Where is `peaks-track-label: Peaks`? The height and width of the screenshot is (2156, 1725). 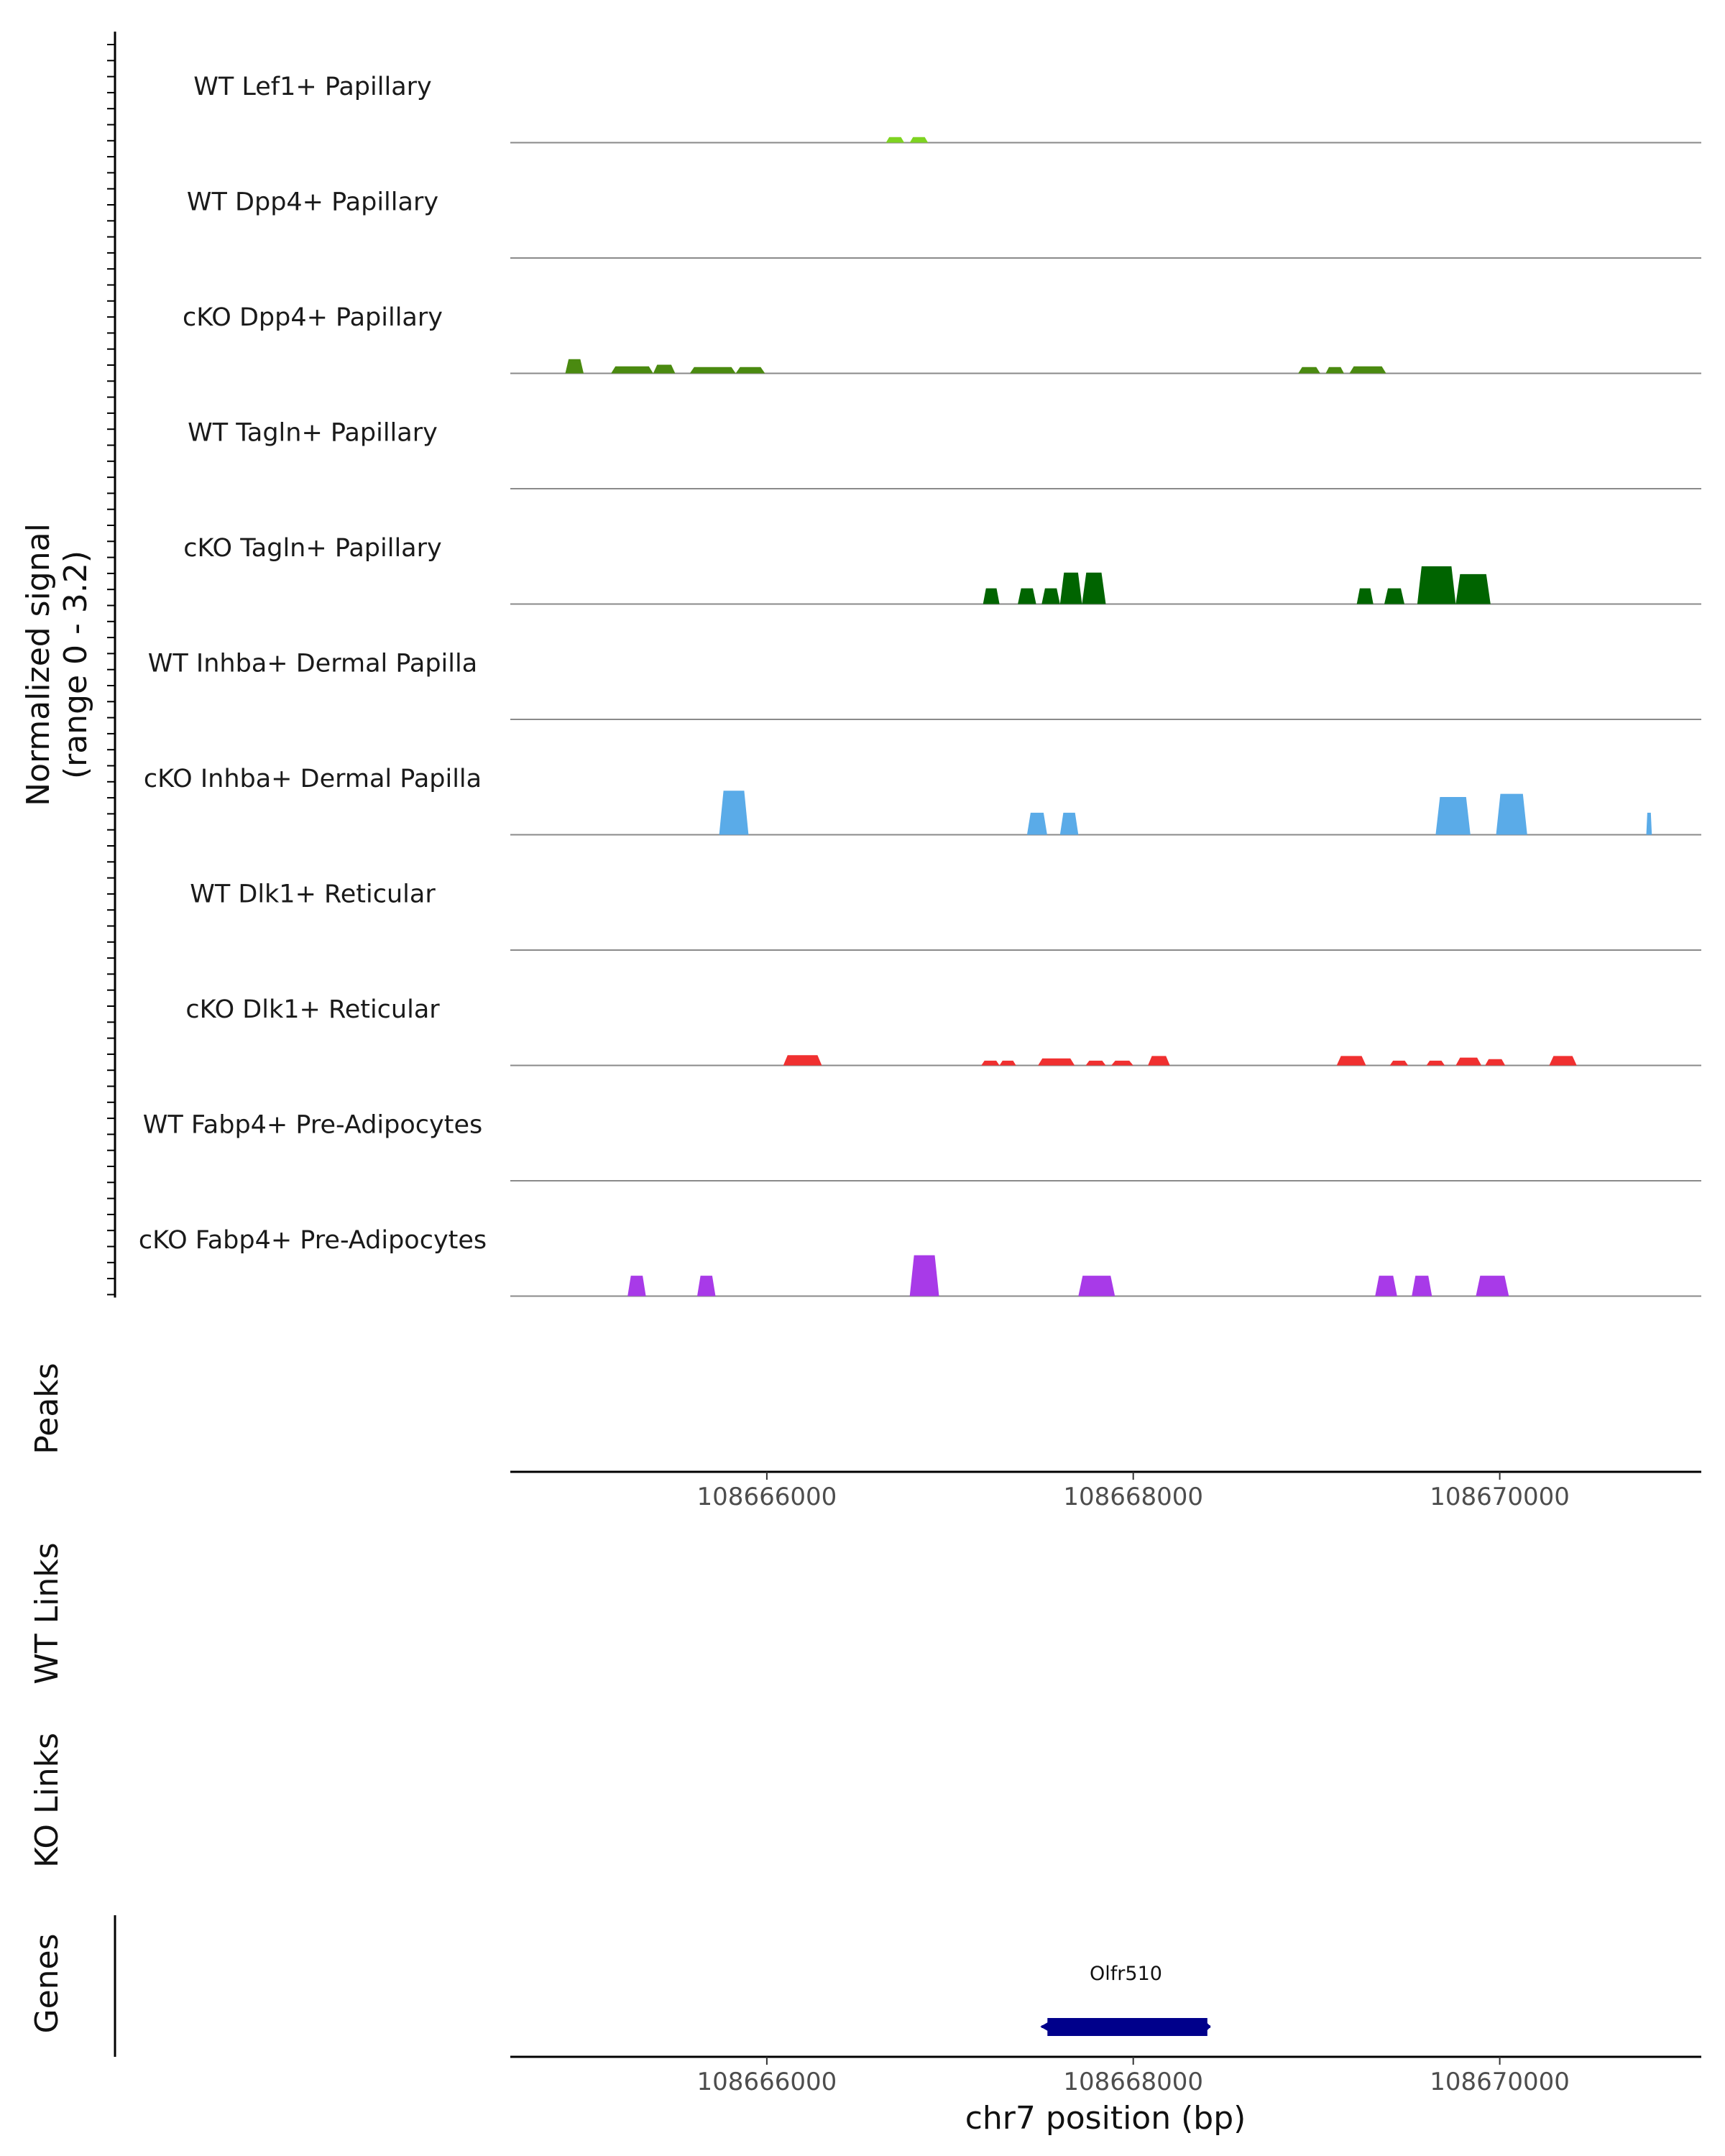
peaks-track-label: Peaks is located at coordinates (47, 1409).